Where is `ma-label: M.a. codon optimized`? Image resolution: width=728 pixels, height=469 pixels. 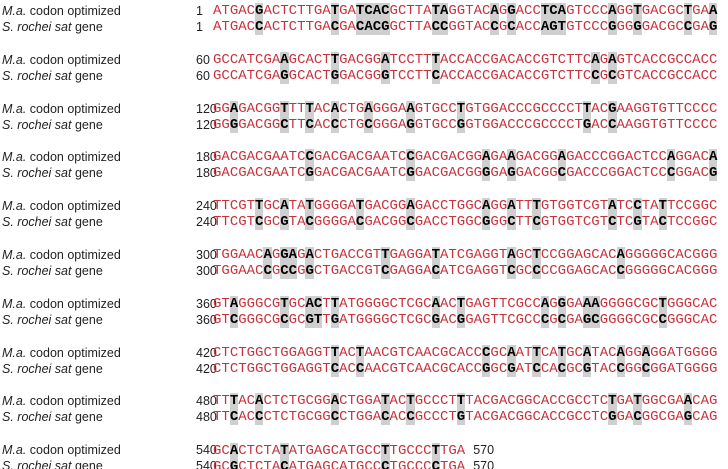
ma-label: M.a. codon optimized is located at coordinates (61, 353).